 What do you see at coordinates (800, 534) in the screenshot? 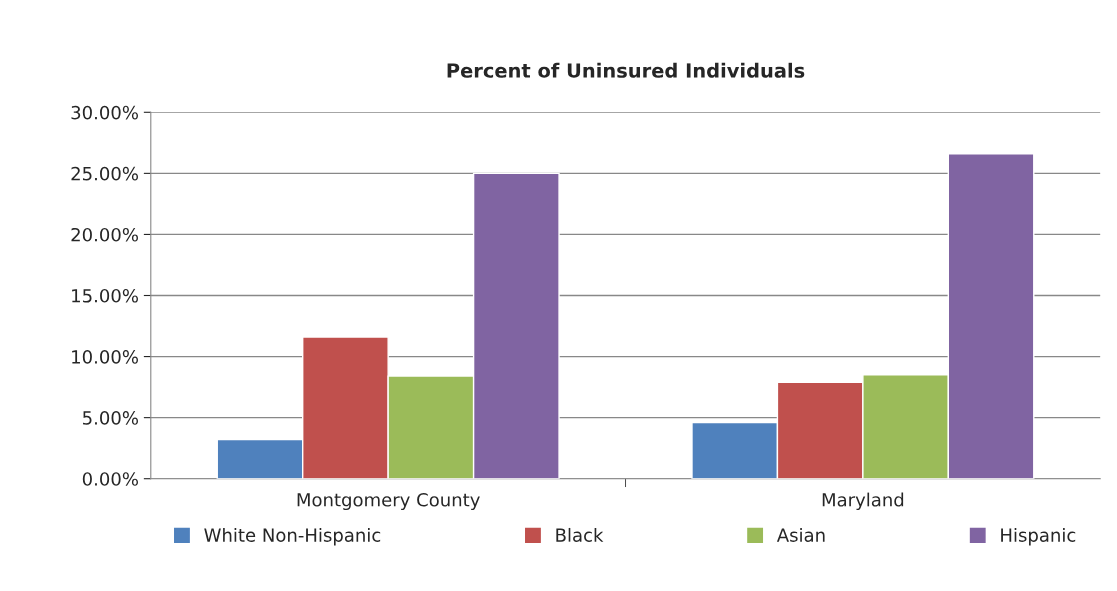
I see `legend-label: Asian` at bounding box center [800, 534].